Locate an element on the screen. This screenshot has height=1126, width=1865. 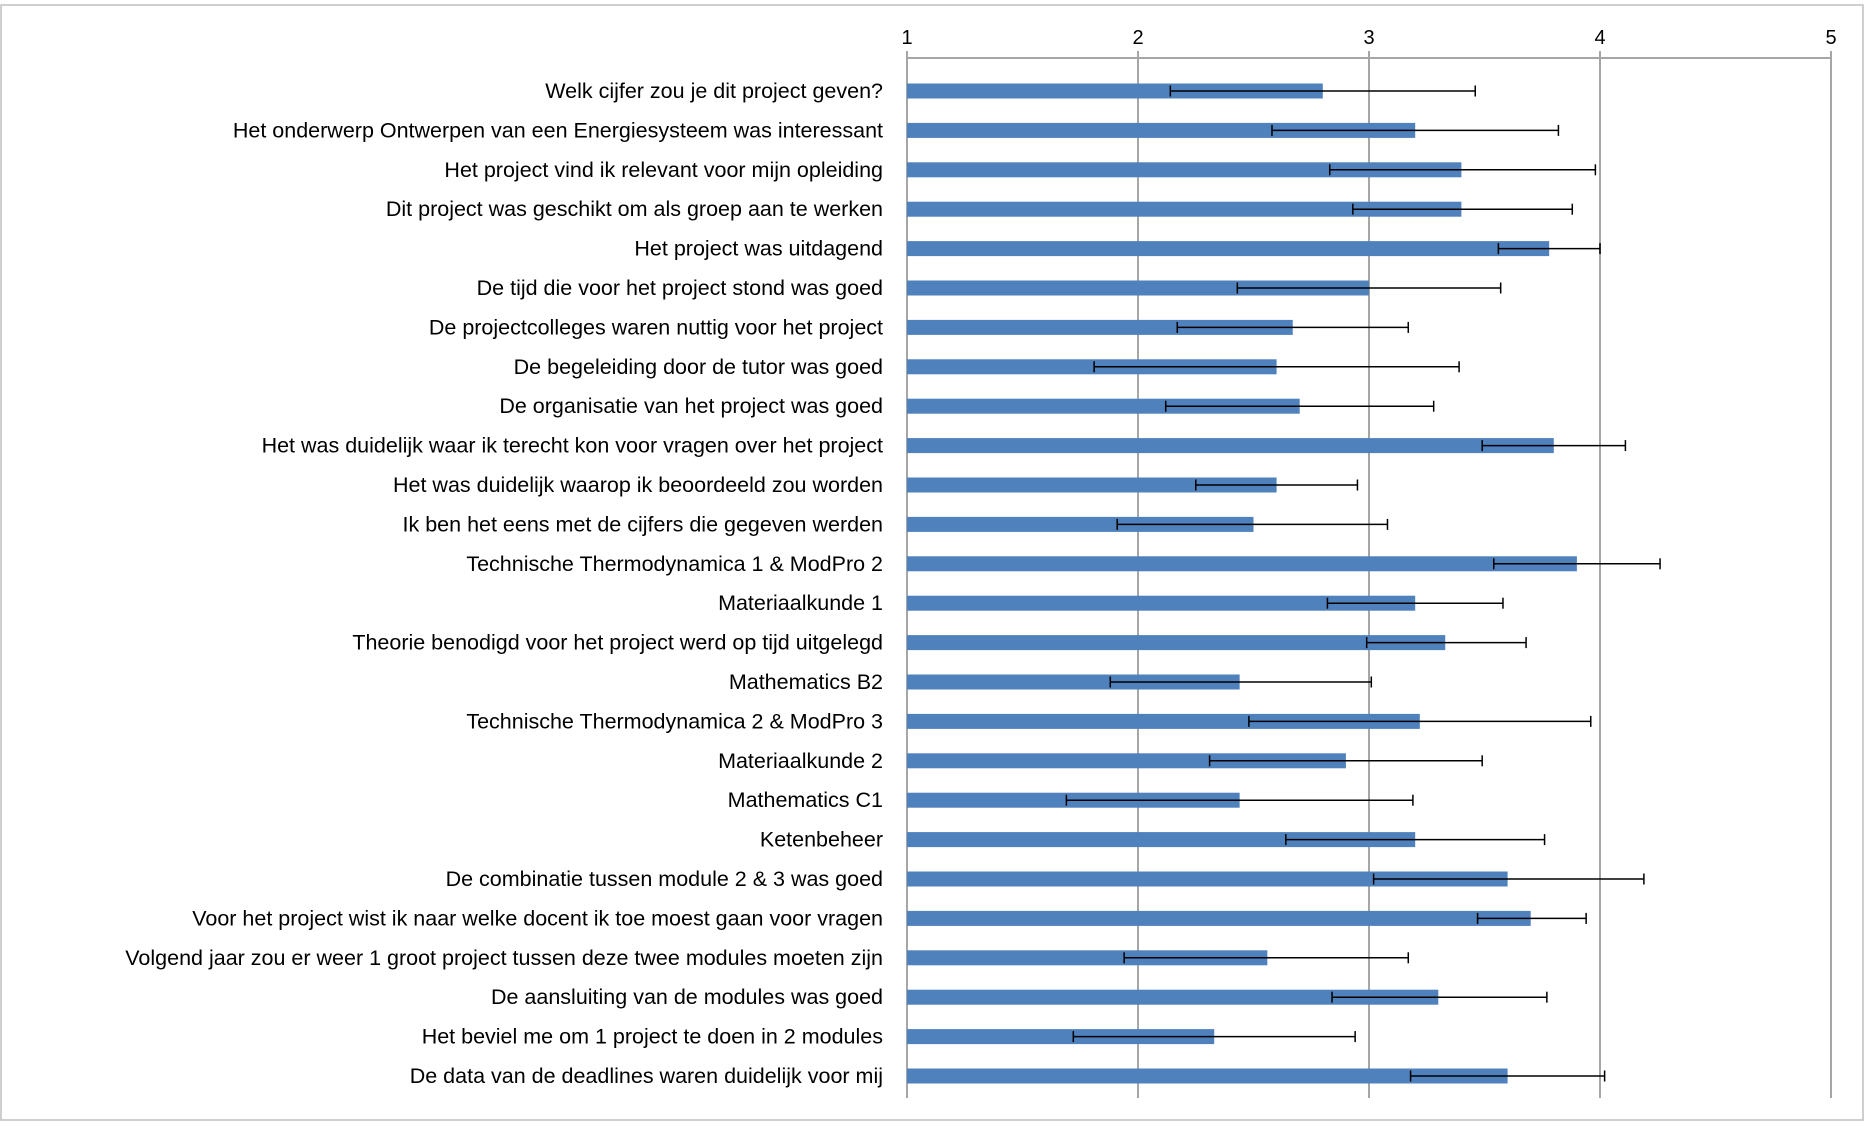
category-label: Materiaalkunde 2 is located at coordinates (800, 761).